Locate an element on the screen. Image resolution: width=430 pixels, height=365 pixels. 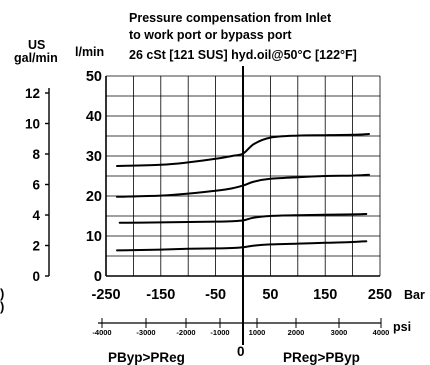
side-paren-1: ) is located at coordinates (2, 293).